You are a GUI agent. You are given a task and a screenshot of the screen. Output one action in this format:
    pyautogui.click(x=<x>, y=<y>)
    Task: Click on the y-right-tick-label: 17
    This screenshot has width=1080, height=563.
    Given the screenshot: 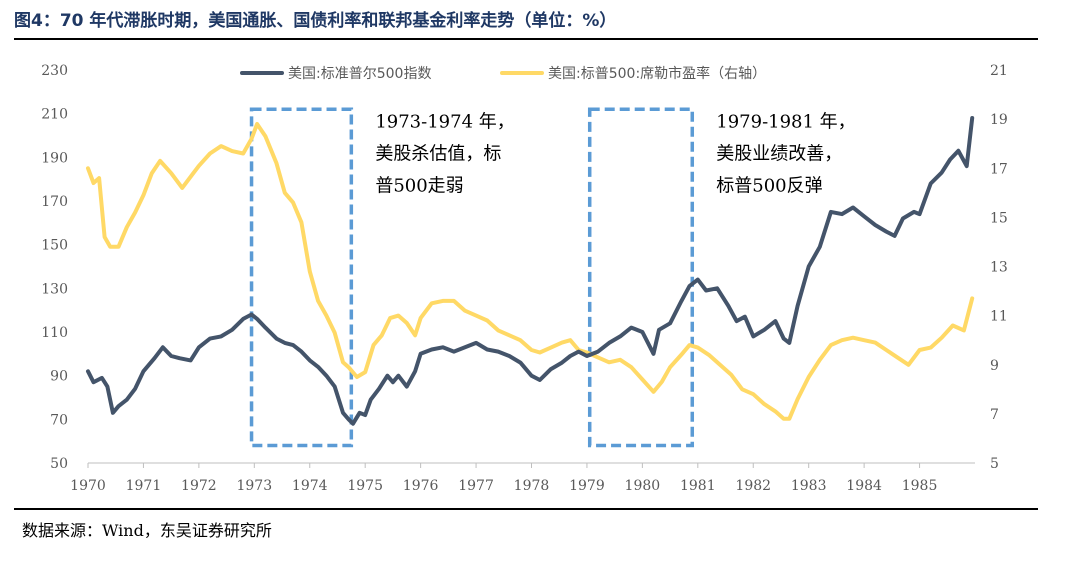 What is the action you would take?
    pyautogui.click(x=999, y=169)
    